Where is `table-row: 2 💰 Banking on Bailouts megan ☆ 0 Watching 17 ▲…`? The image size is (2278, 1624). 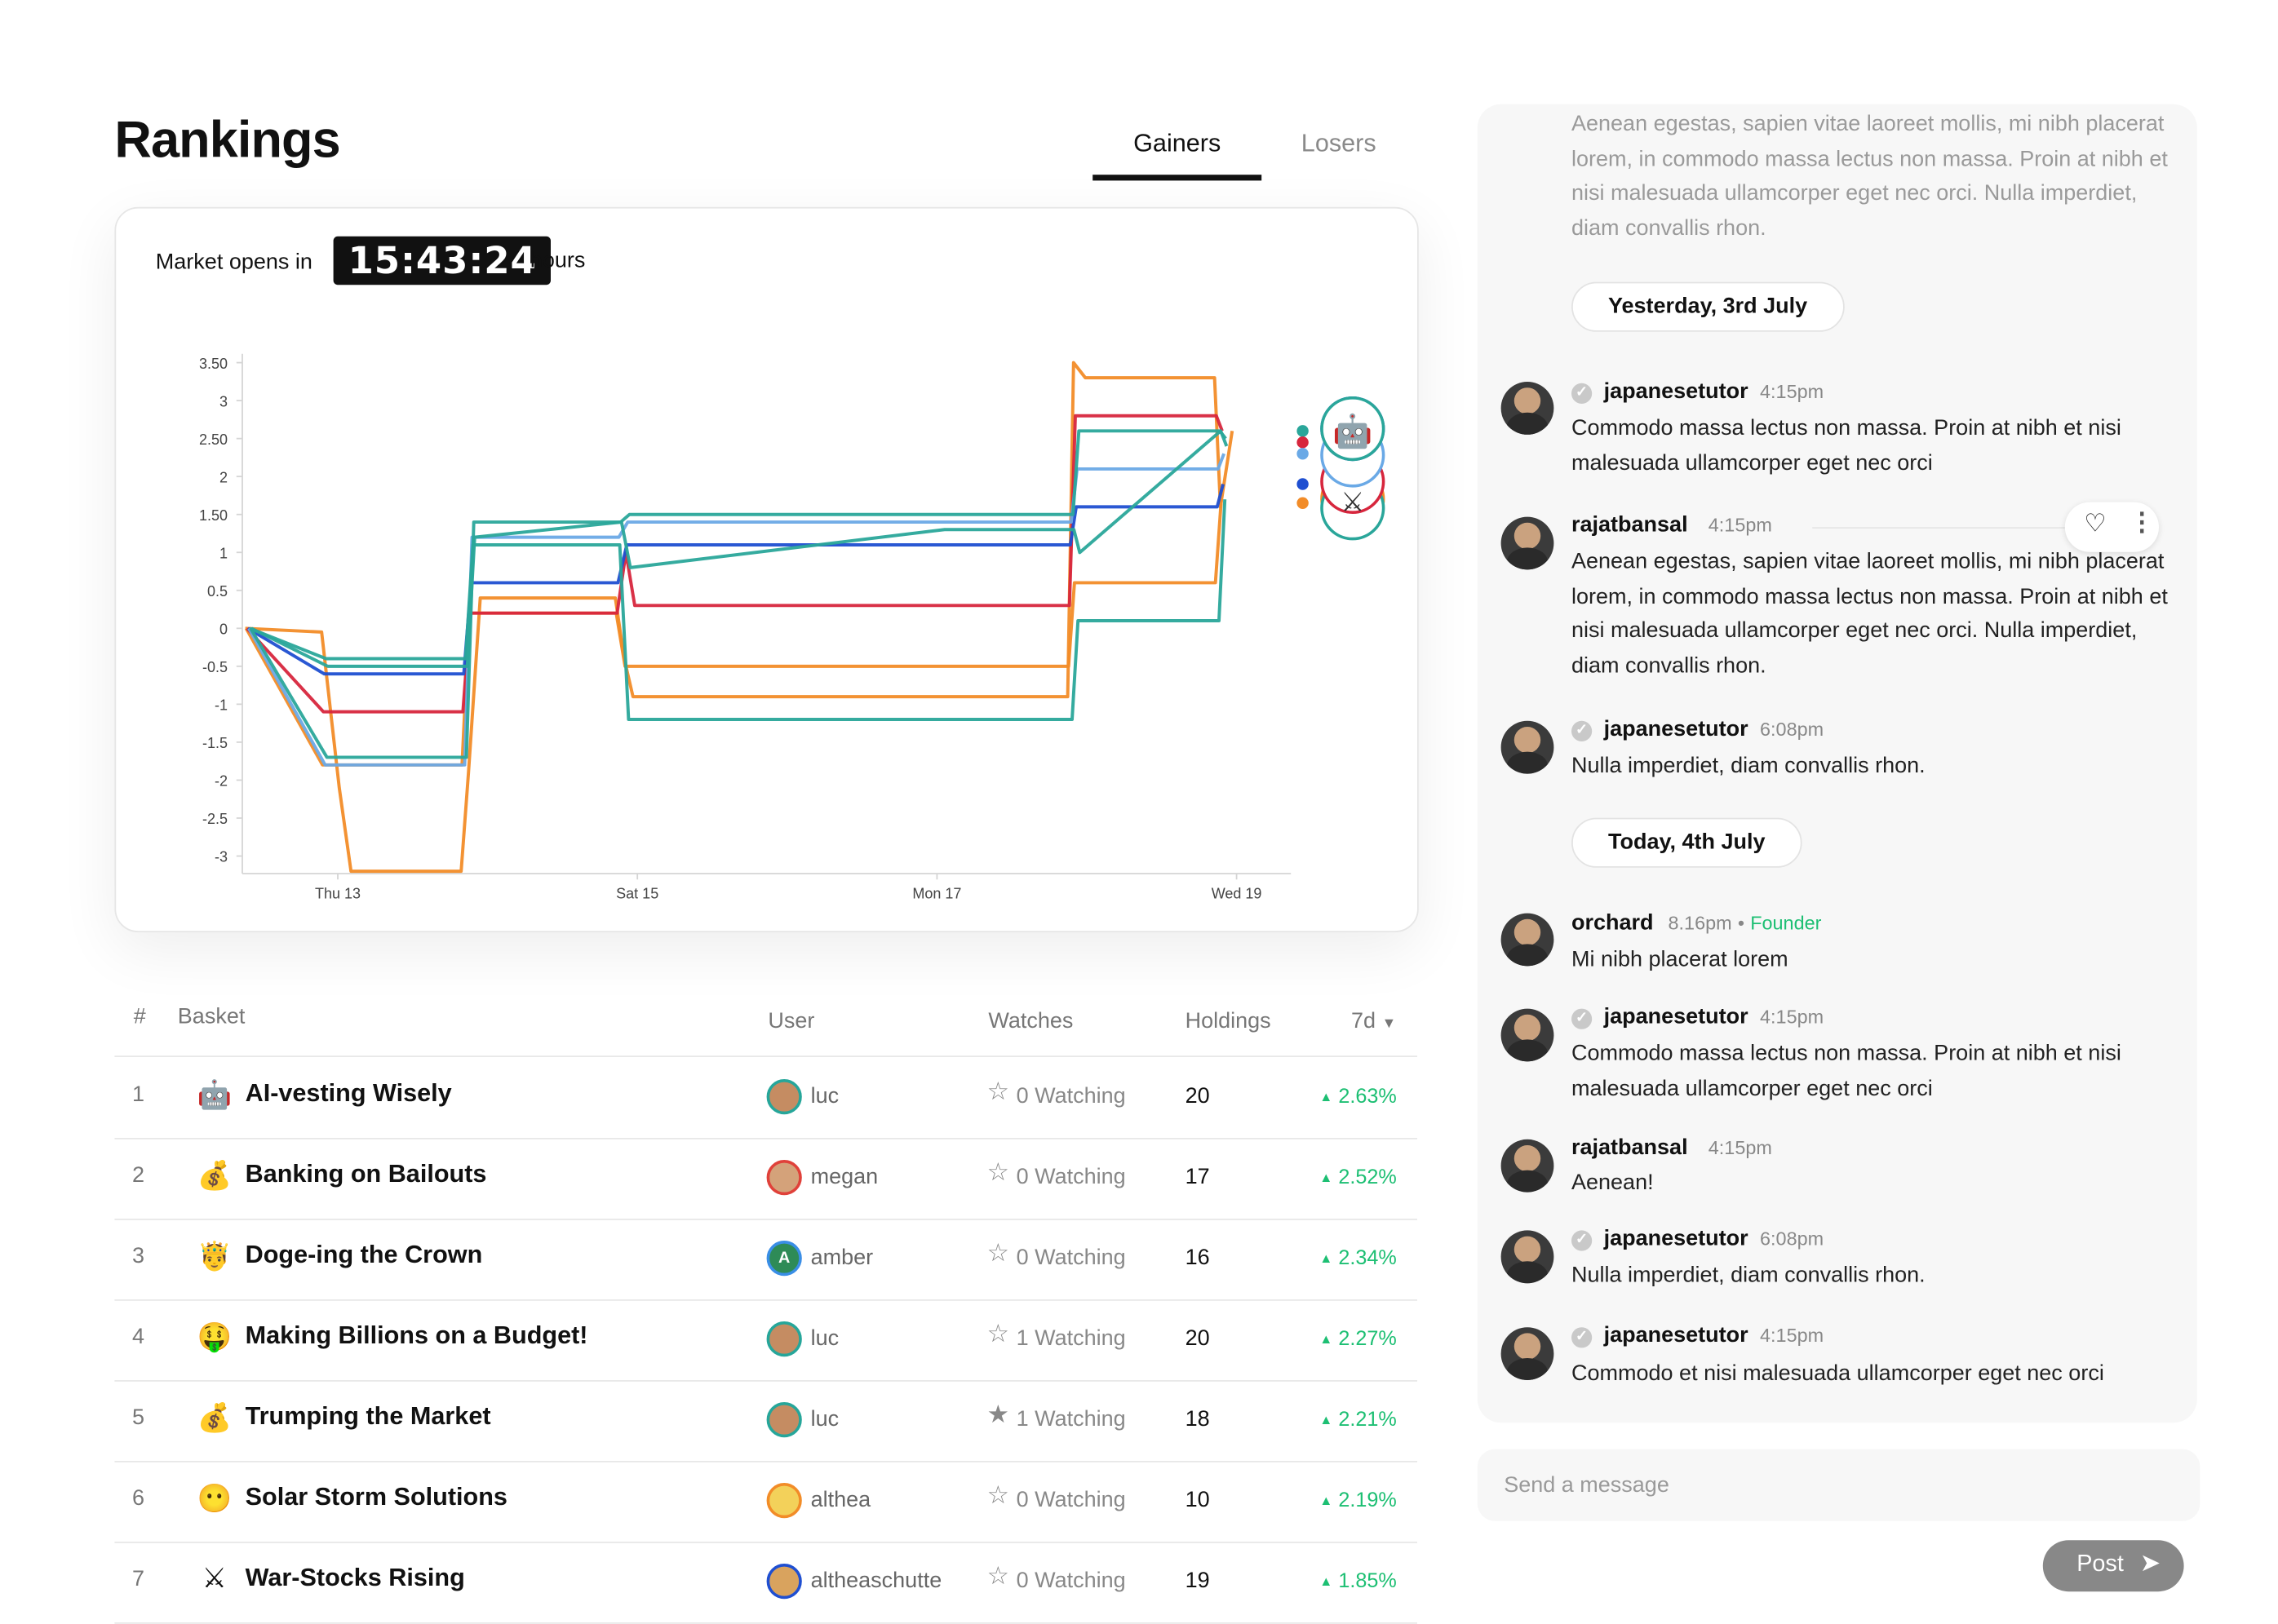
table-row: 2 💰 Banking on Bailouts megan ☆ 0 Watching 17 ▲… is located at coordinates (766, 1179).